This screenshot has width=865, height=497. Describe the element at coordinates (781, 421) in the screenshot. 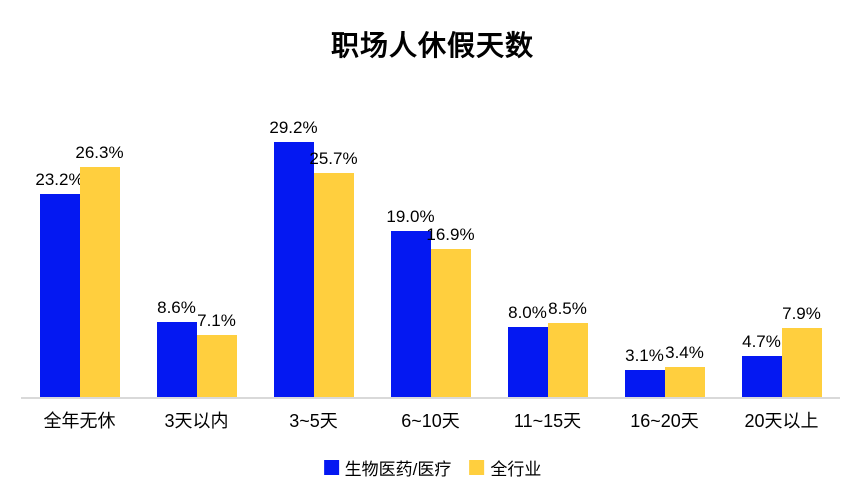

I see `category-label: 20天以上` at that location.